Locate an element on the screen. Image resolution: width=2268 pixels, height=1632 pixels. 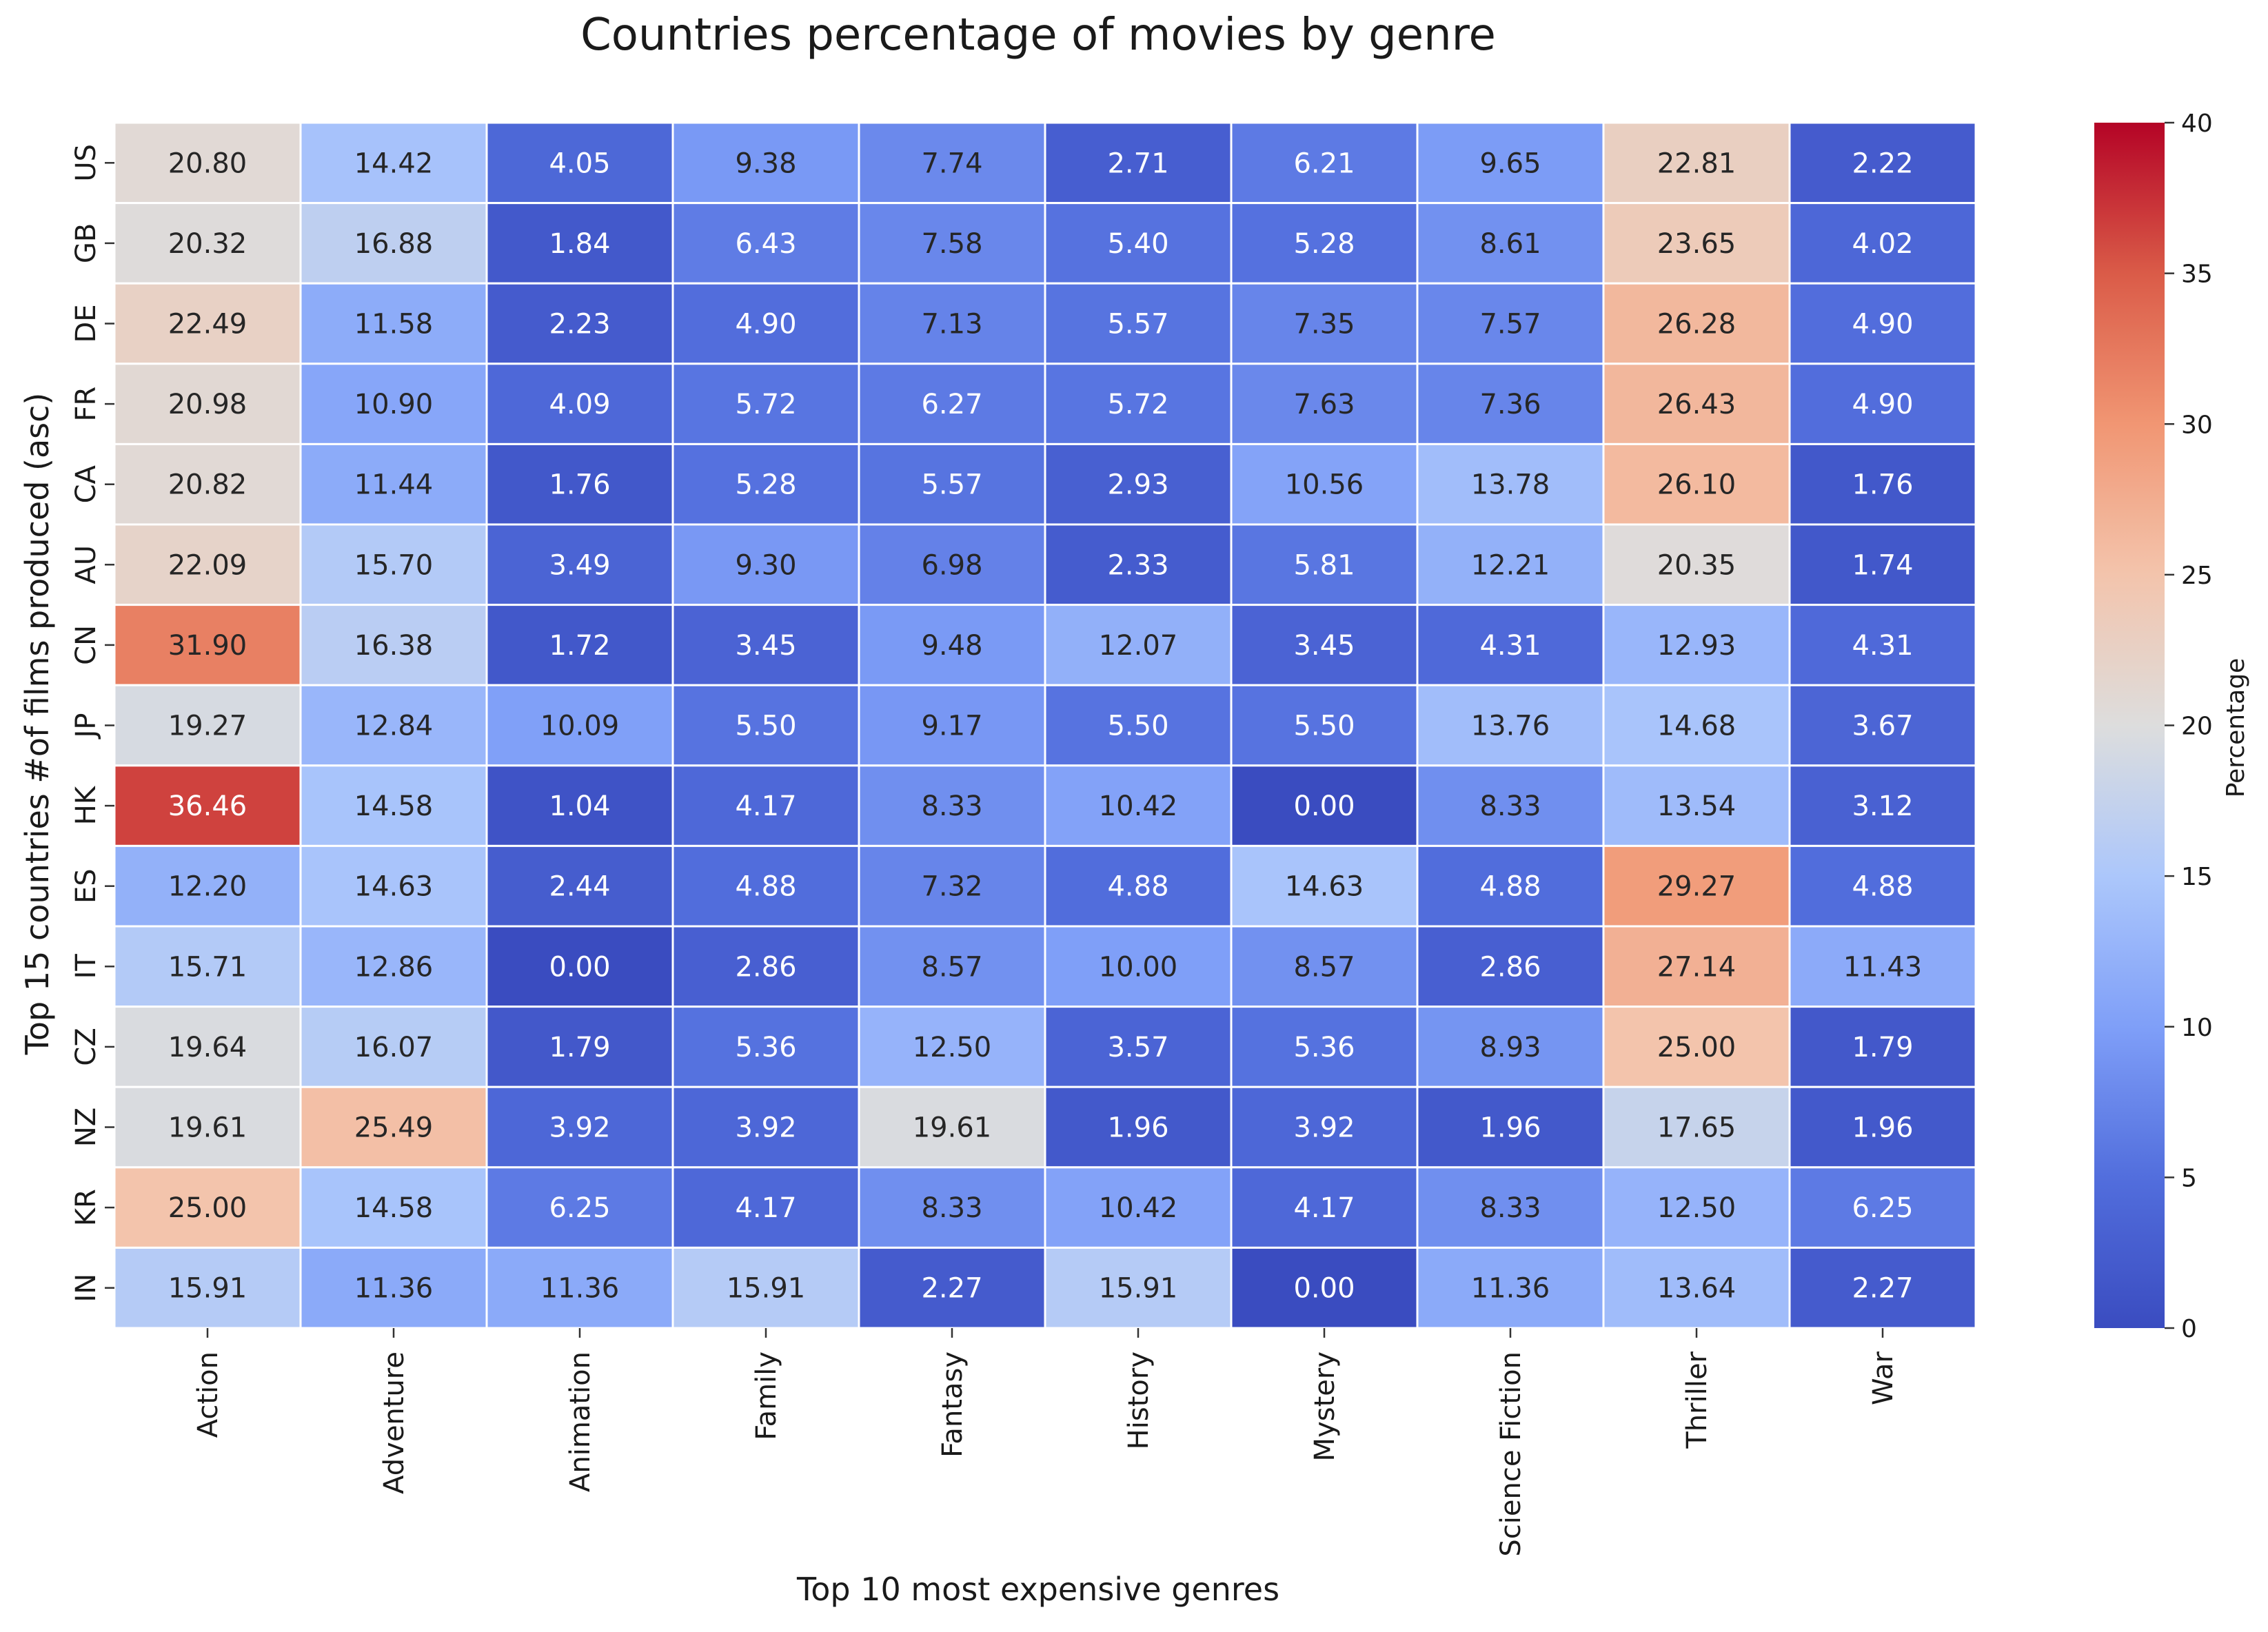
heatmap-cell-gb-history is located at coordinates (1138, 243).